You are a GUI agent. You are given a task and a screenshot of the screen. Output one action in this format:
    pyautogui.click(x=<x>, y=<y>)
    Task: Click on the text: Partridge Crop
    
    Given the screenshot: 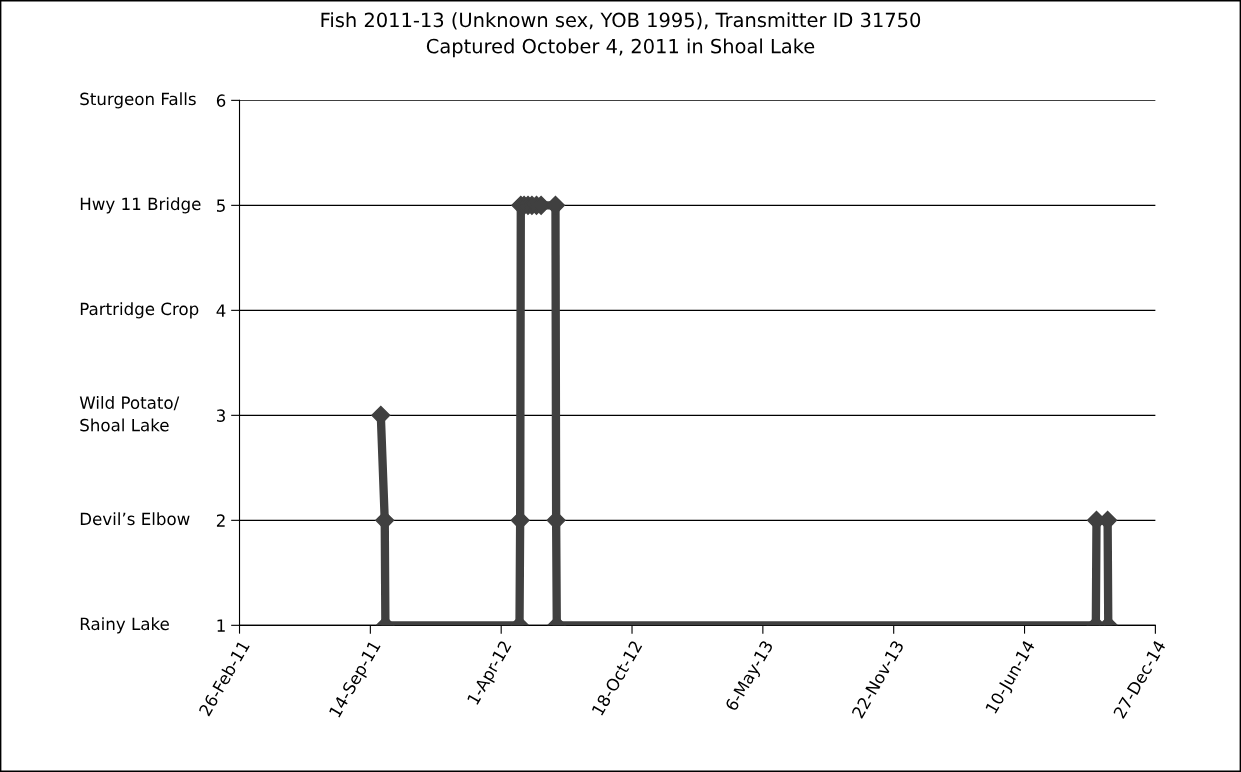 What is the action you would take?
    pyautogui.click(x=139, y=310)
    